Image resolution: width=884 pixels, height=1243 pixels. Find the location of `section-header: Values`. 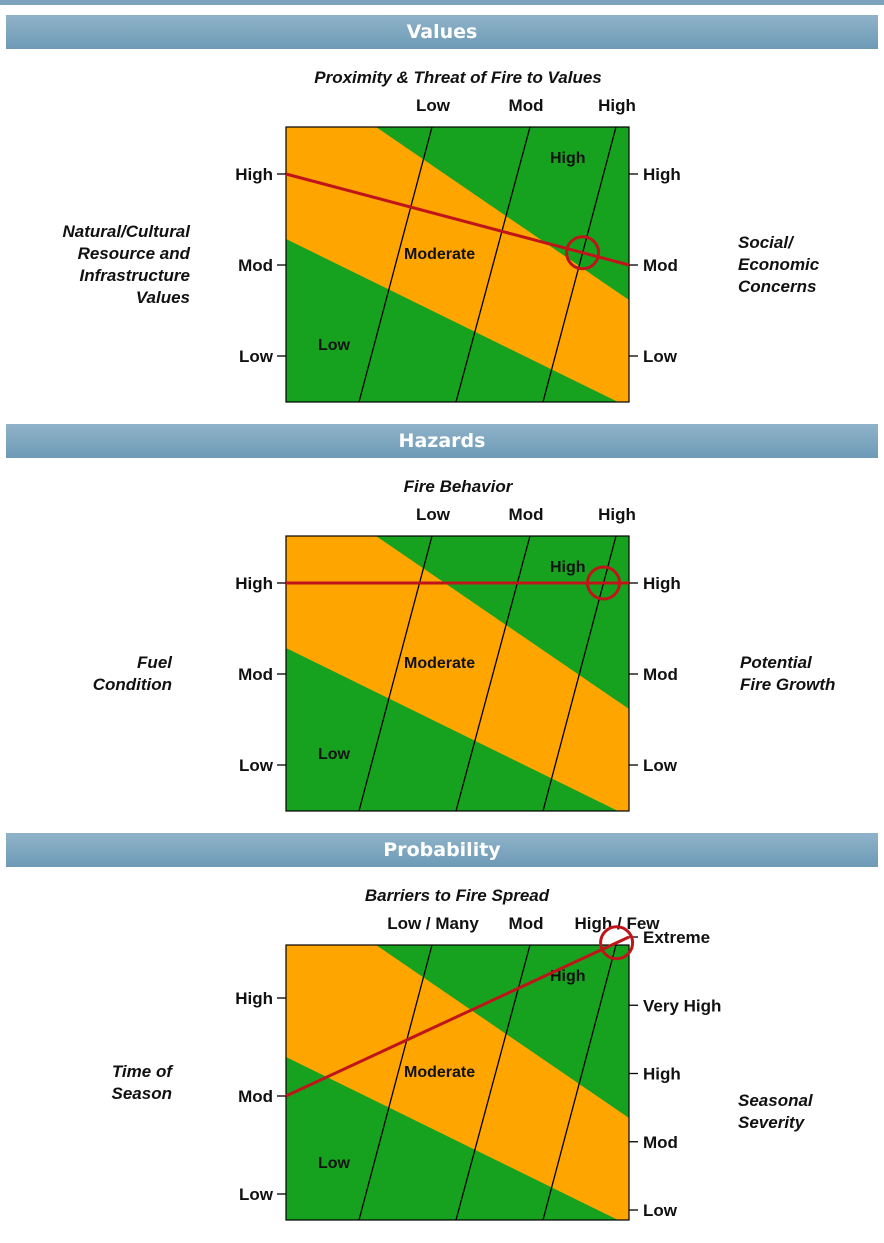

section-header: Values is located at coordinates (442, 32).